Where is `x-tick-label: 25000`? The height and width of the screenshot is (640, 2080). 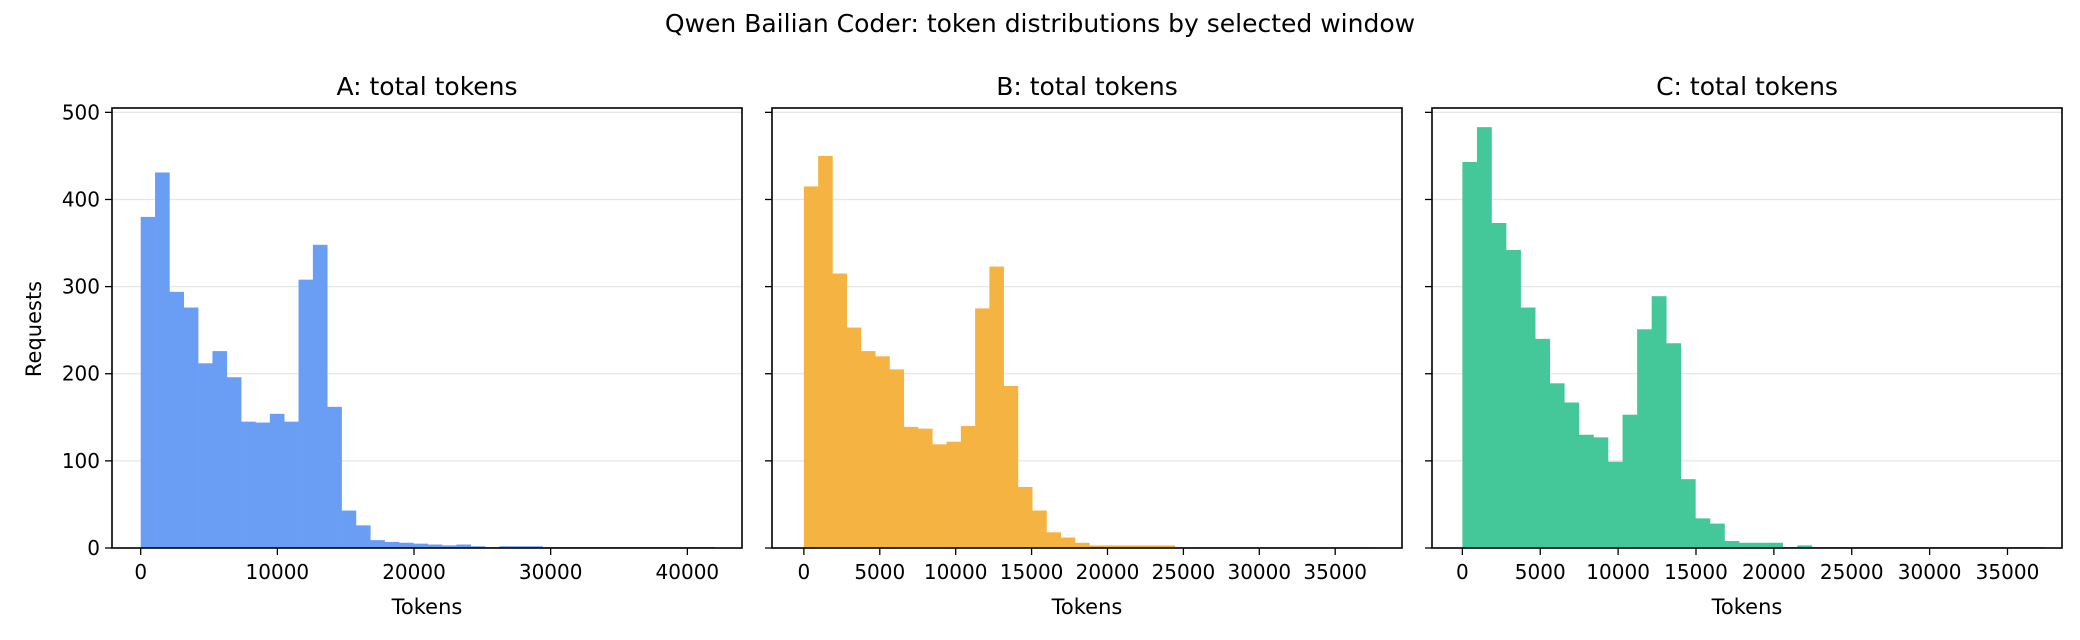 x-tick-label: 25000 is located at coordinates (1852, 572).